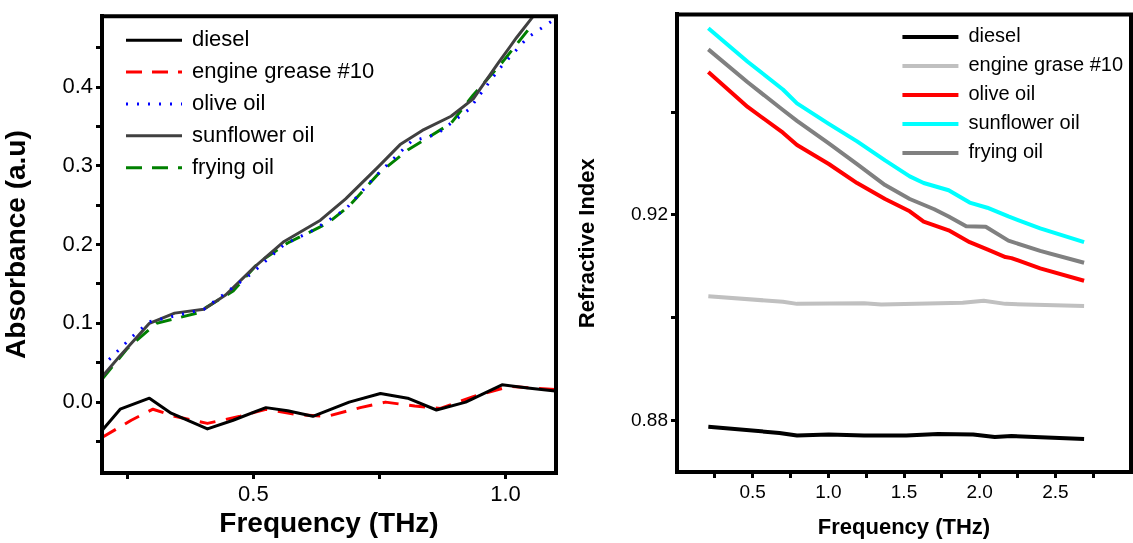  Describe the element at coordinates (587, 243) in the screenshot. I see `y-axis-title: Refractive Index` at that location.